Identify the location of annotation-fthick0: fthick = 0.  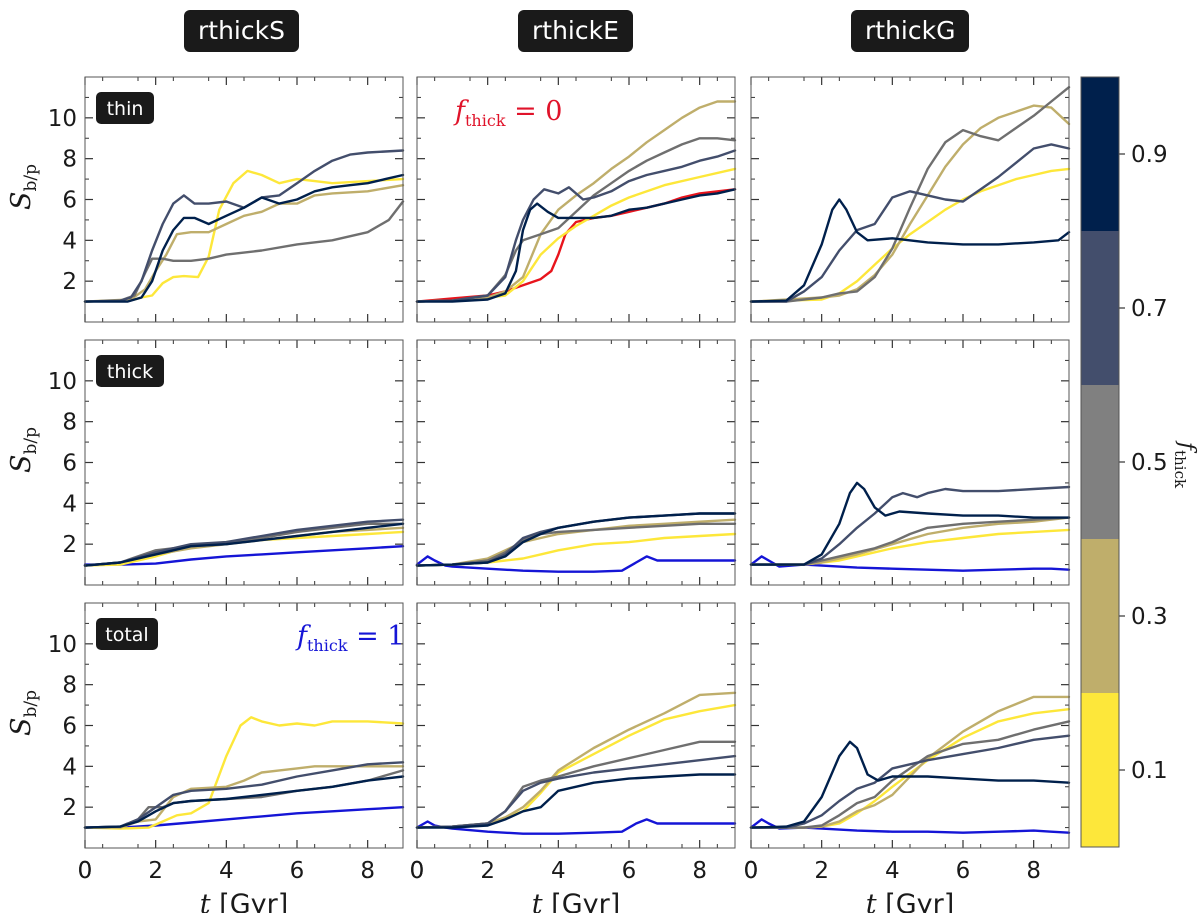
(507, 113).